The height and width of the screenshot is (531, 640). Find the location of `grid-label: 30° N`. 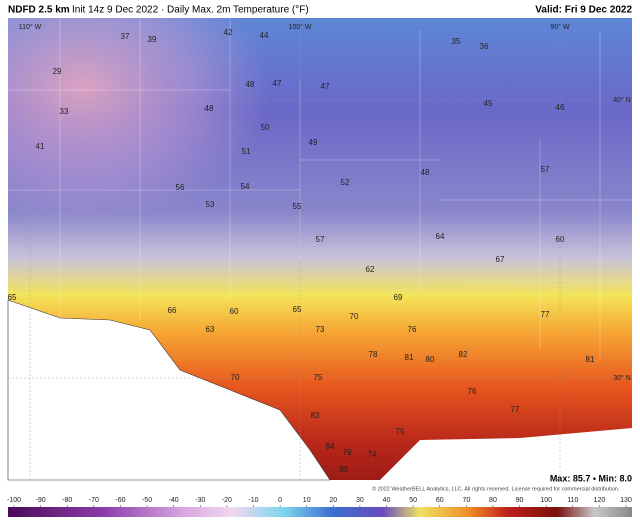

grid-label: 30° N is located at coordinates (622, 378).